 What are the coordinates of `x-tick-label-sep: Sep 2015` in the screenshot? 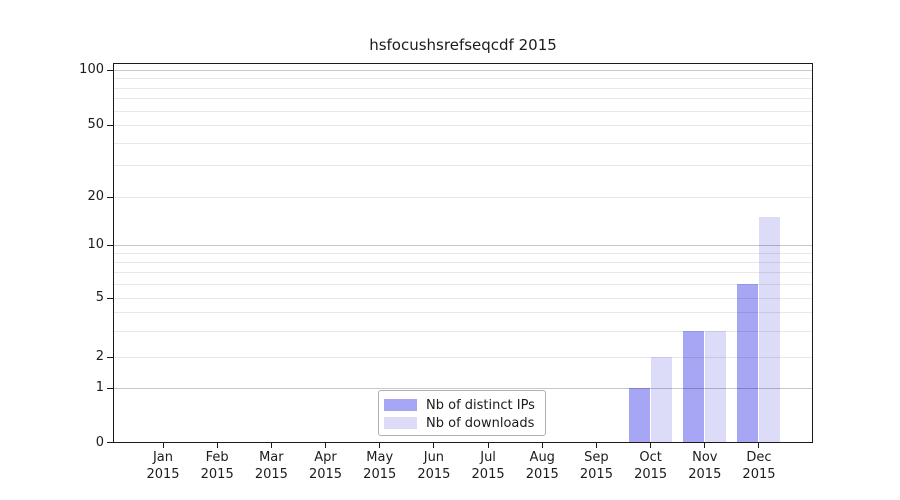 It's located at (596, 466).